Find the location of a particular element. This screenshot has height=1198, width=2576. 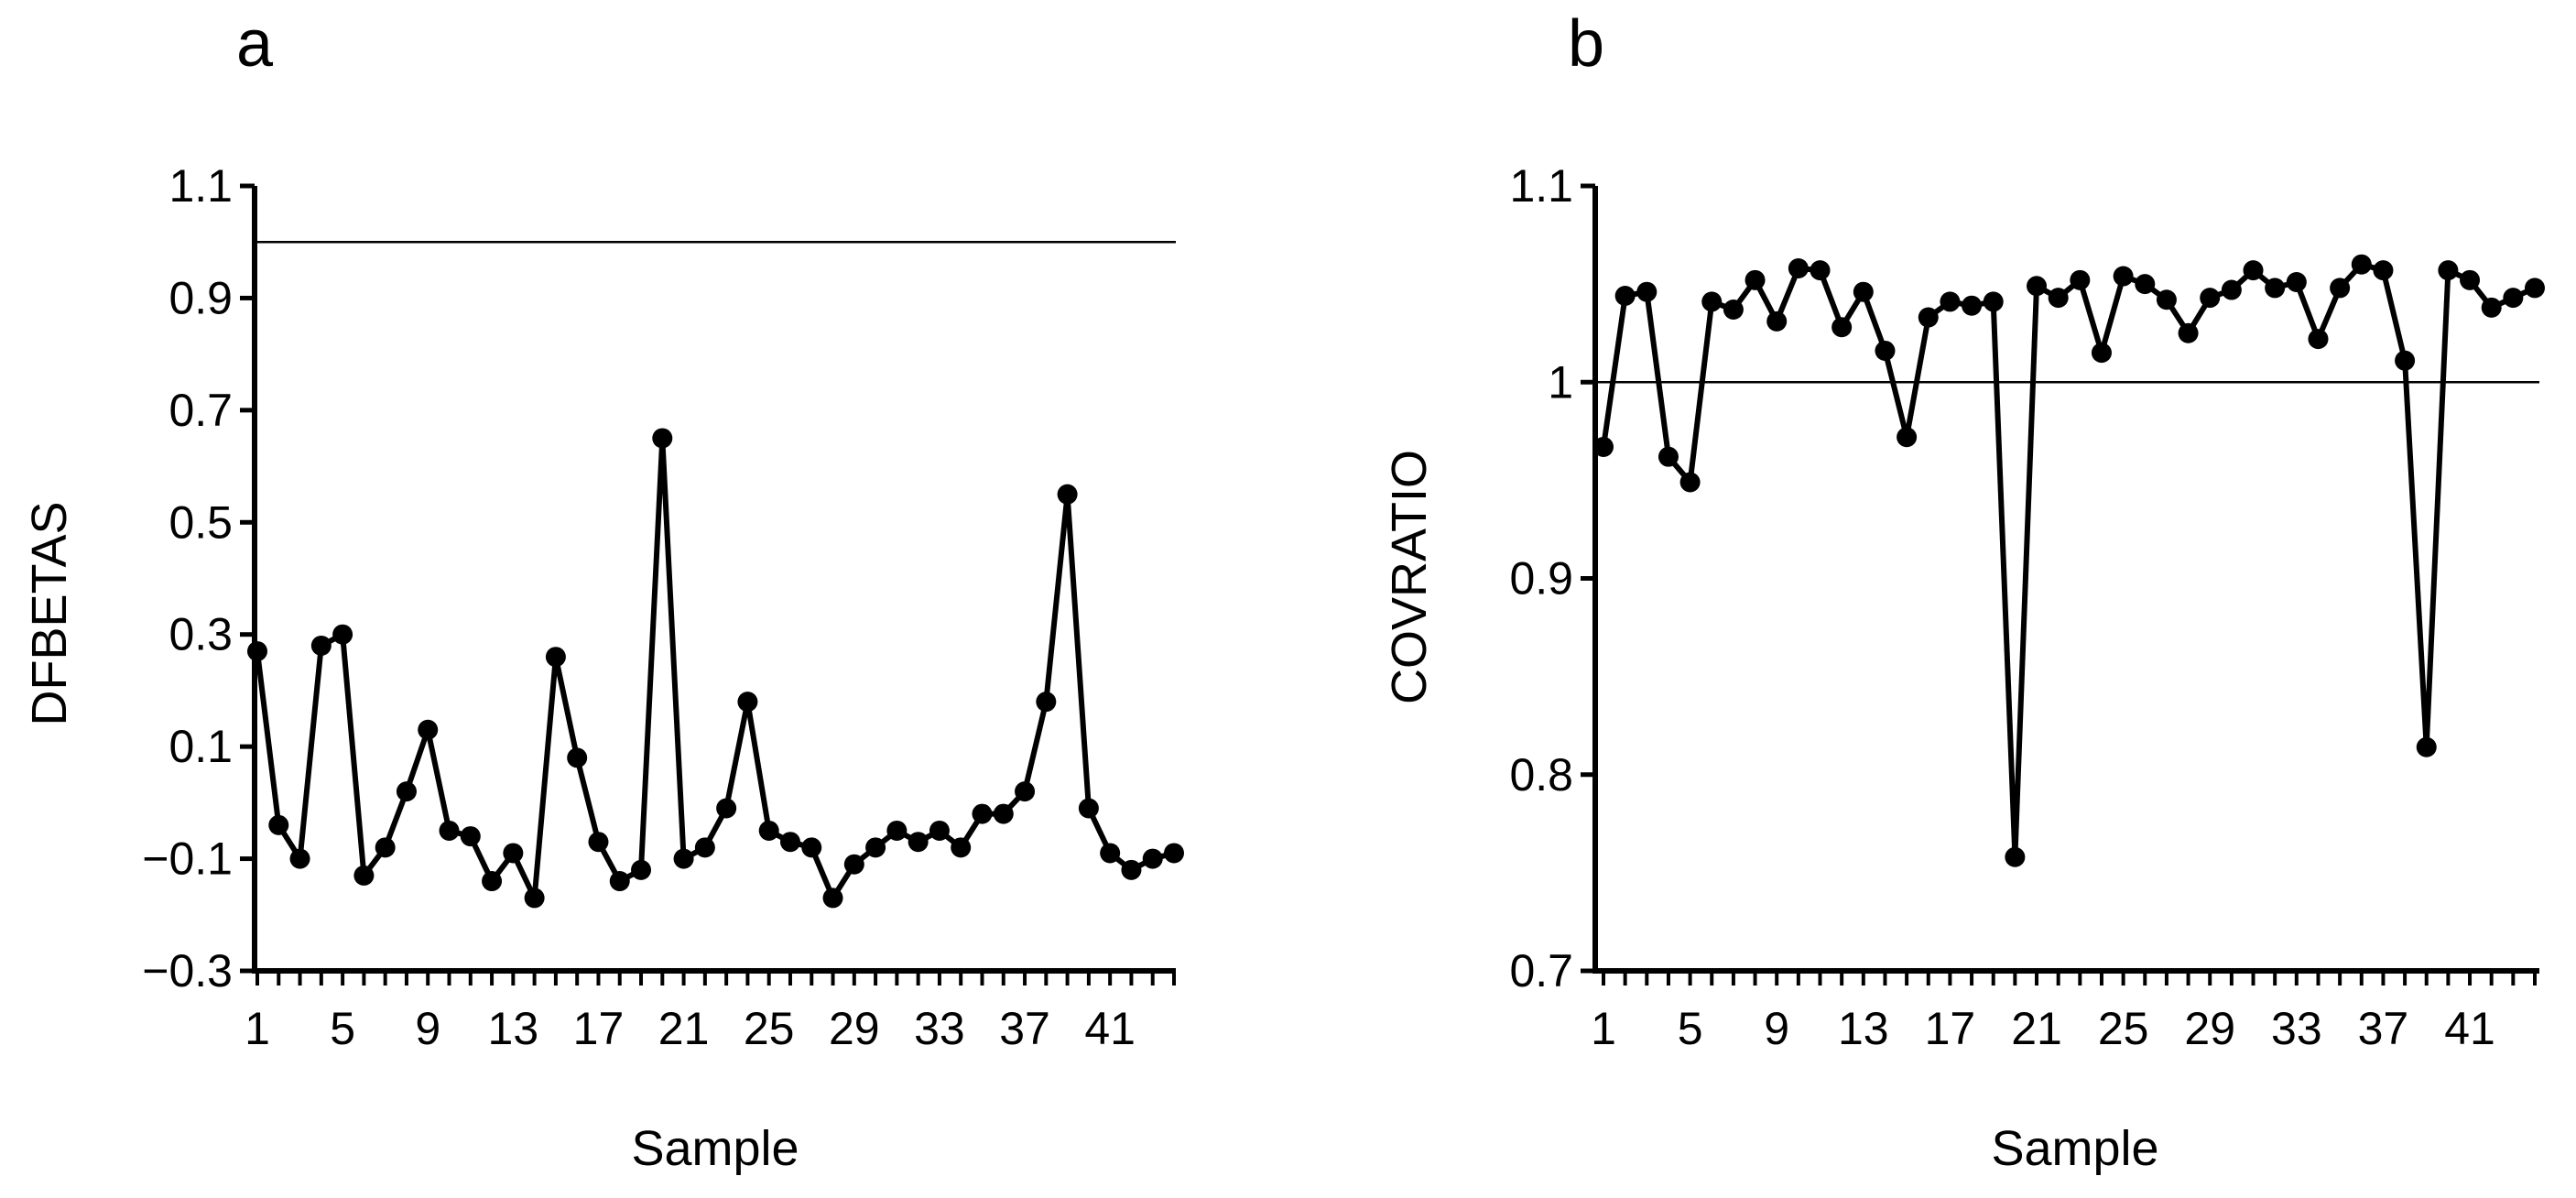

y-tick-label-a-7: 1.1 is located at coordinates (200, 186).